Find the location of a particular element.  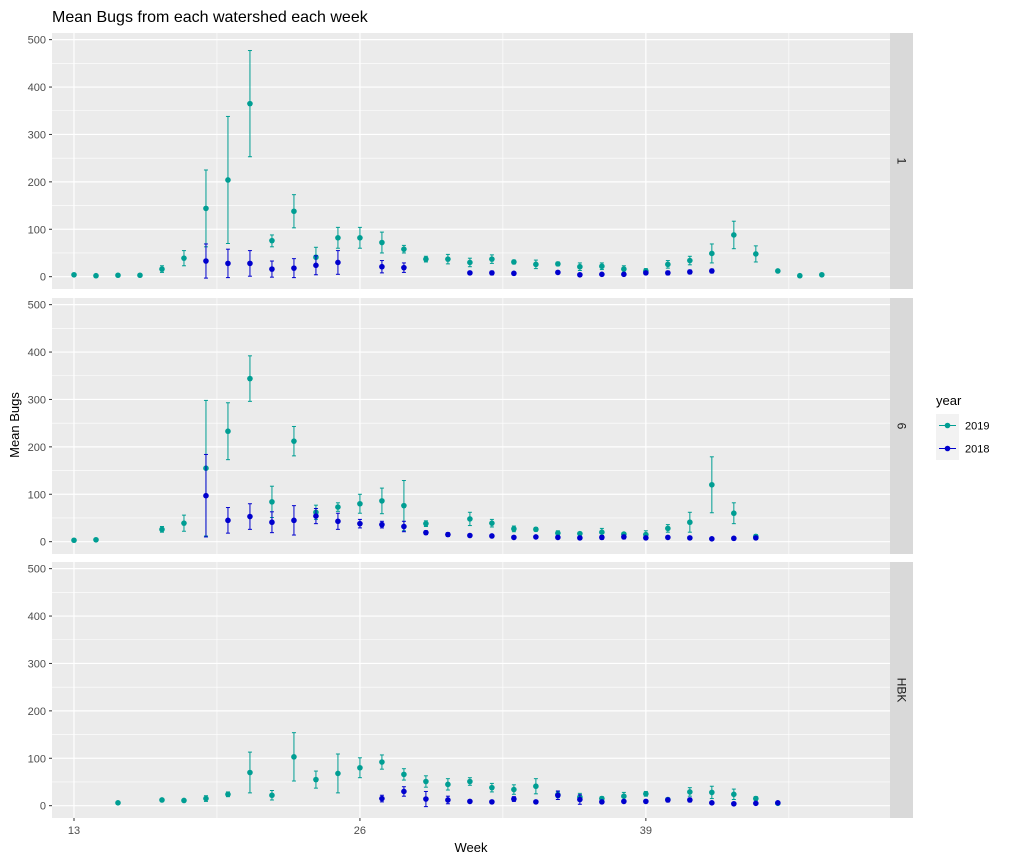

y-tick-label: 0 is located at coordinates (43, 278).